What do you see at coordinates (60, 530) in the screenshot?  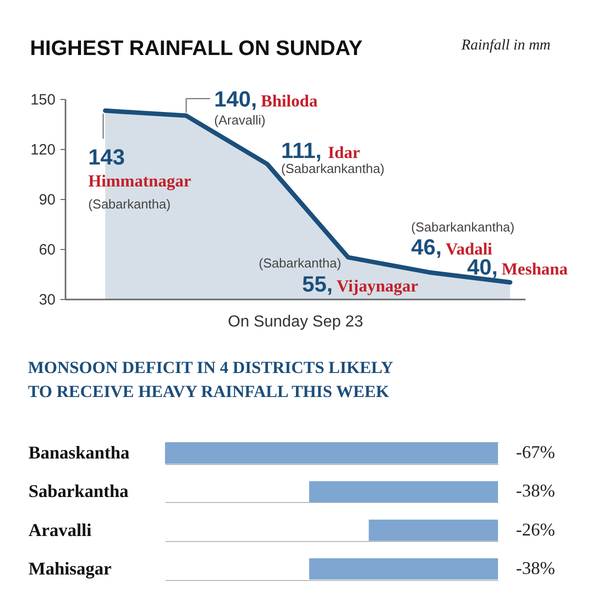 I see `y-tick-label: Aravalli` at bounding box center [60, 530].